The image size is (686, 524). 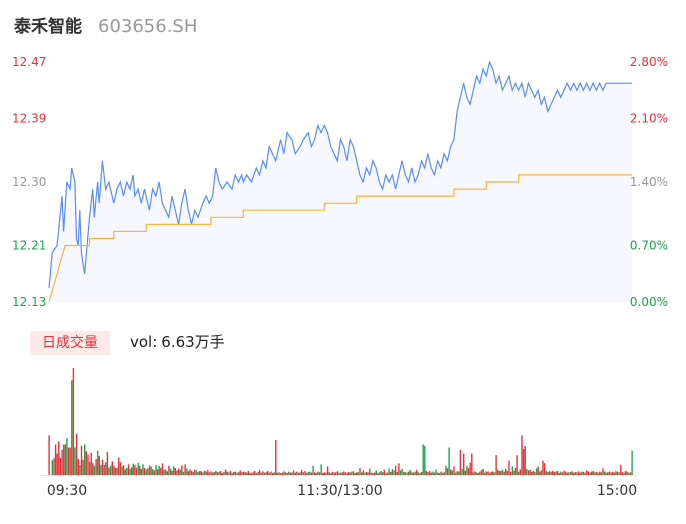 What do you see at coordinates (649, 62) in the screenshot?
I see `y-tick-right-0: 2.80%` at bounding box center [649, 62].